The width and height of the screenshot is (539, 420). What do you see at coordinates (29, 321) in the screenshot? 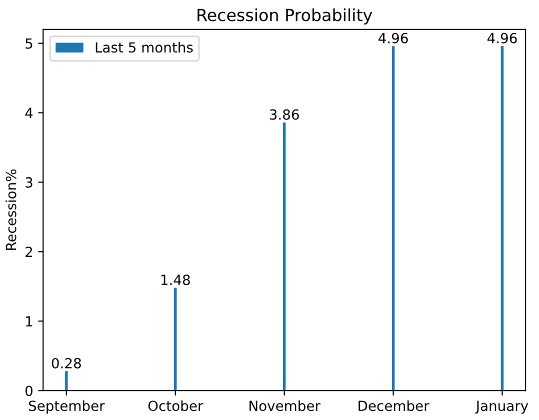
I see `y-tick-label: 1` at bounding box center [29, 321].